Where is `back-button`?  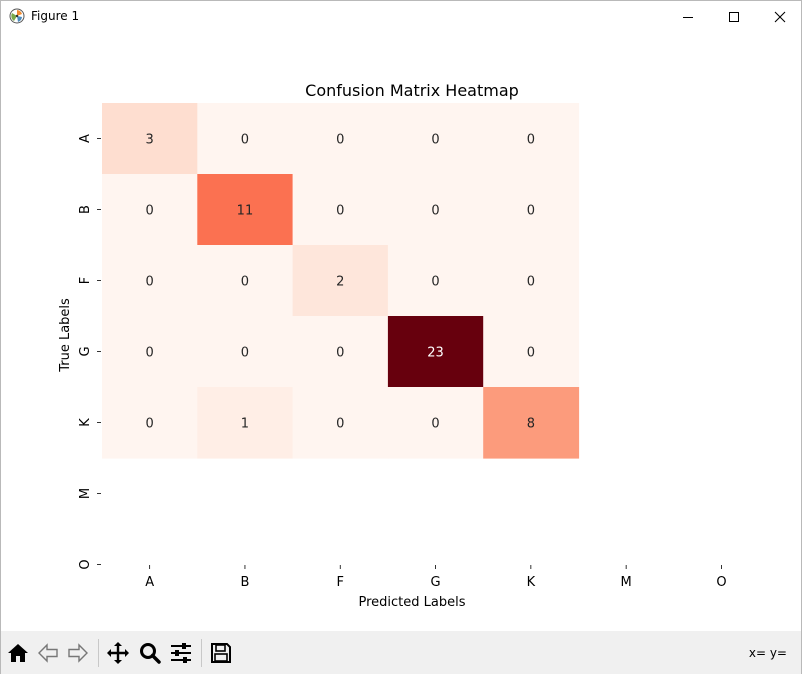
back-button is located at coordinates (48, 653).